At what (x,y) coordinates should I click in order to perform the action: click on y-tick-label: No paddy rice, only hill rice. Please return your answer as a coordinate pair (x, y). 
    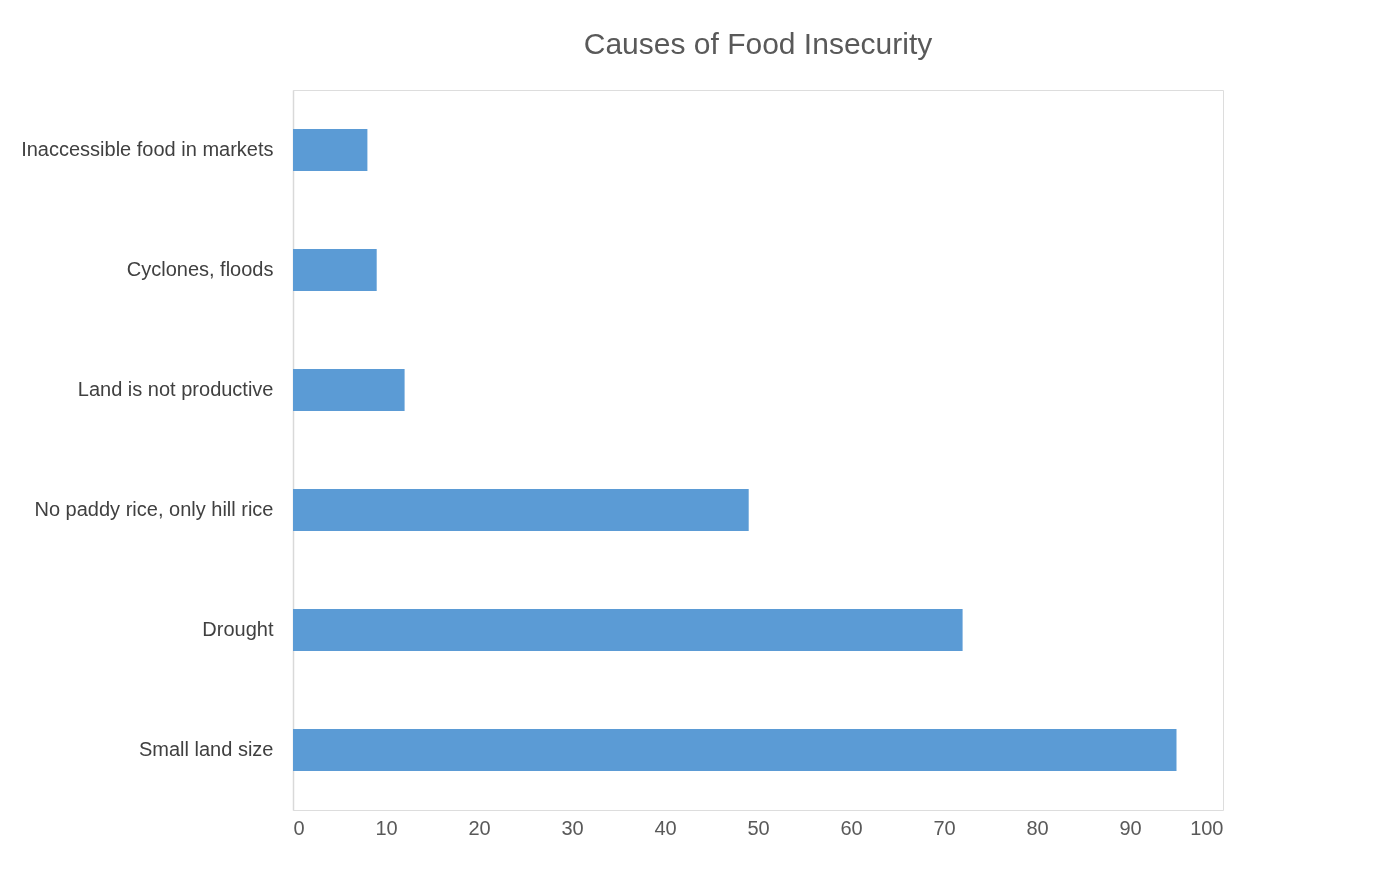
    Looking at the image, I should click on (154, 509).